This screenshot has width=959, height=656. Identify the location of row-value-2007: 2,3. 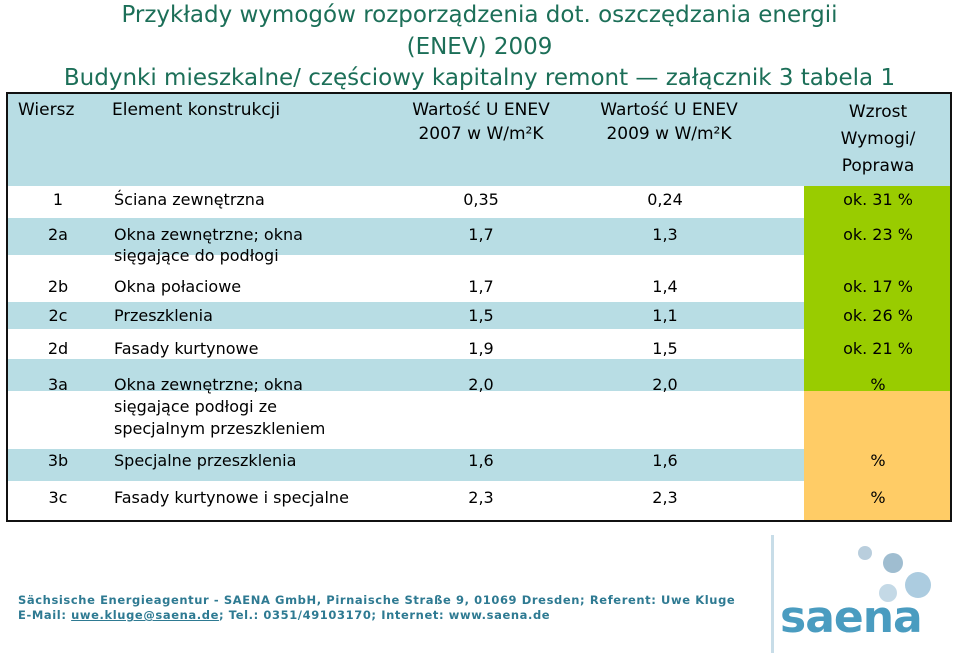
(481, 497).